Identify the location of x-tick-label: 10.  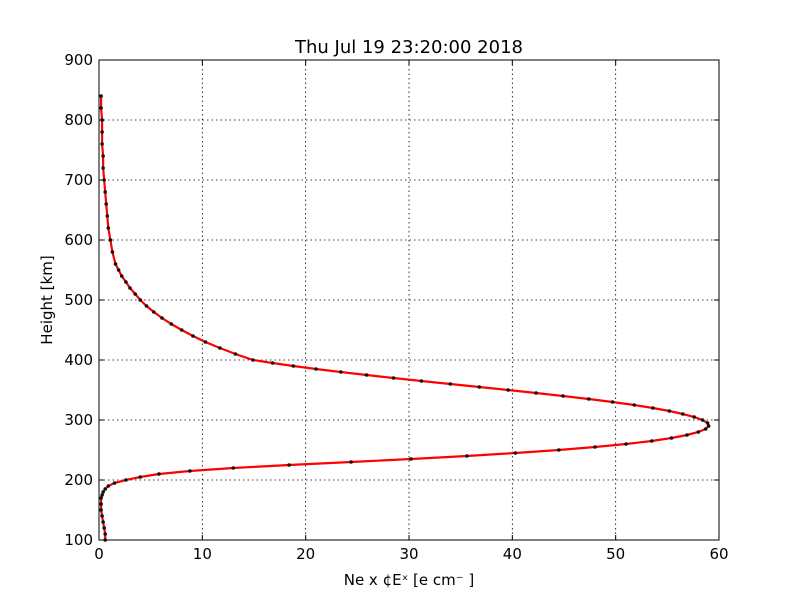
(202, 554).